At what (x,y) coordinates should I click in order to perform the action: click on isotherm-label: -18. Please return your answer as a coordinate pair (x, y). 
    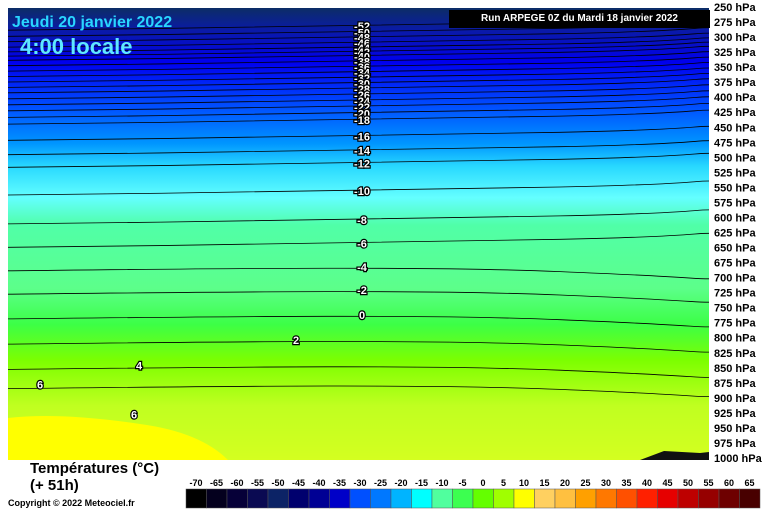
    Looking at the image, I should click on (362, 121).